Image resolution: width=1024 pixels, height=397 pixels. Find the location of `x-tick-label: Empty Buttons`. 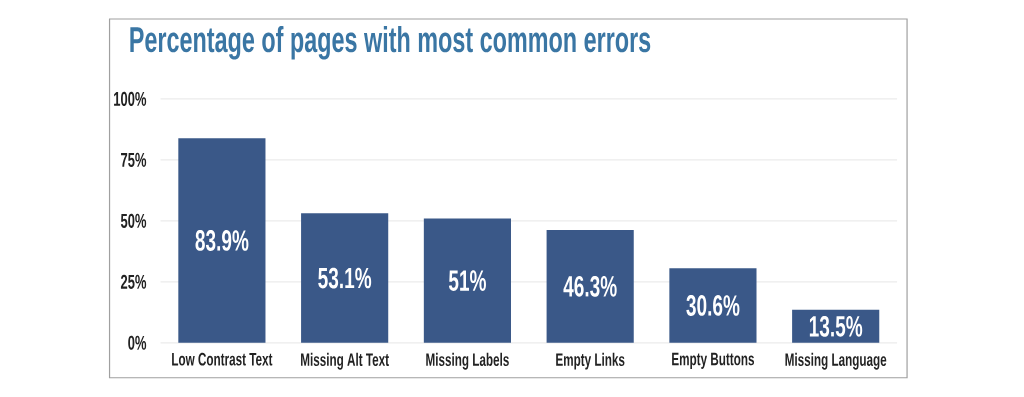

x-tick-label: Empty Buttons is located at coordinates (713, 360).